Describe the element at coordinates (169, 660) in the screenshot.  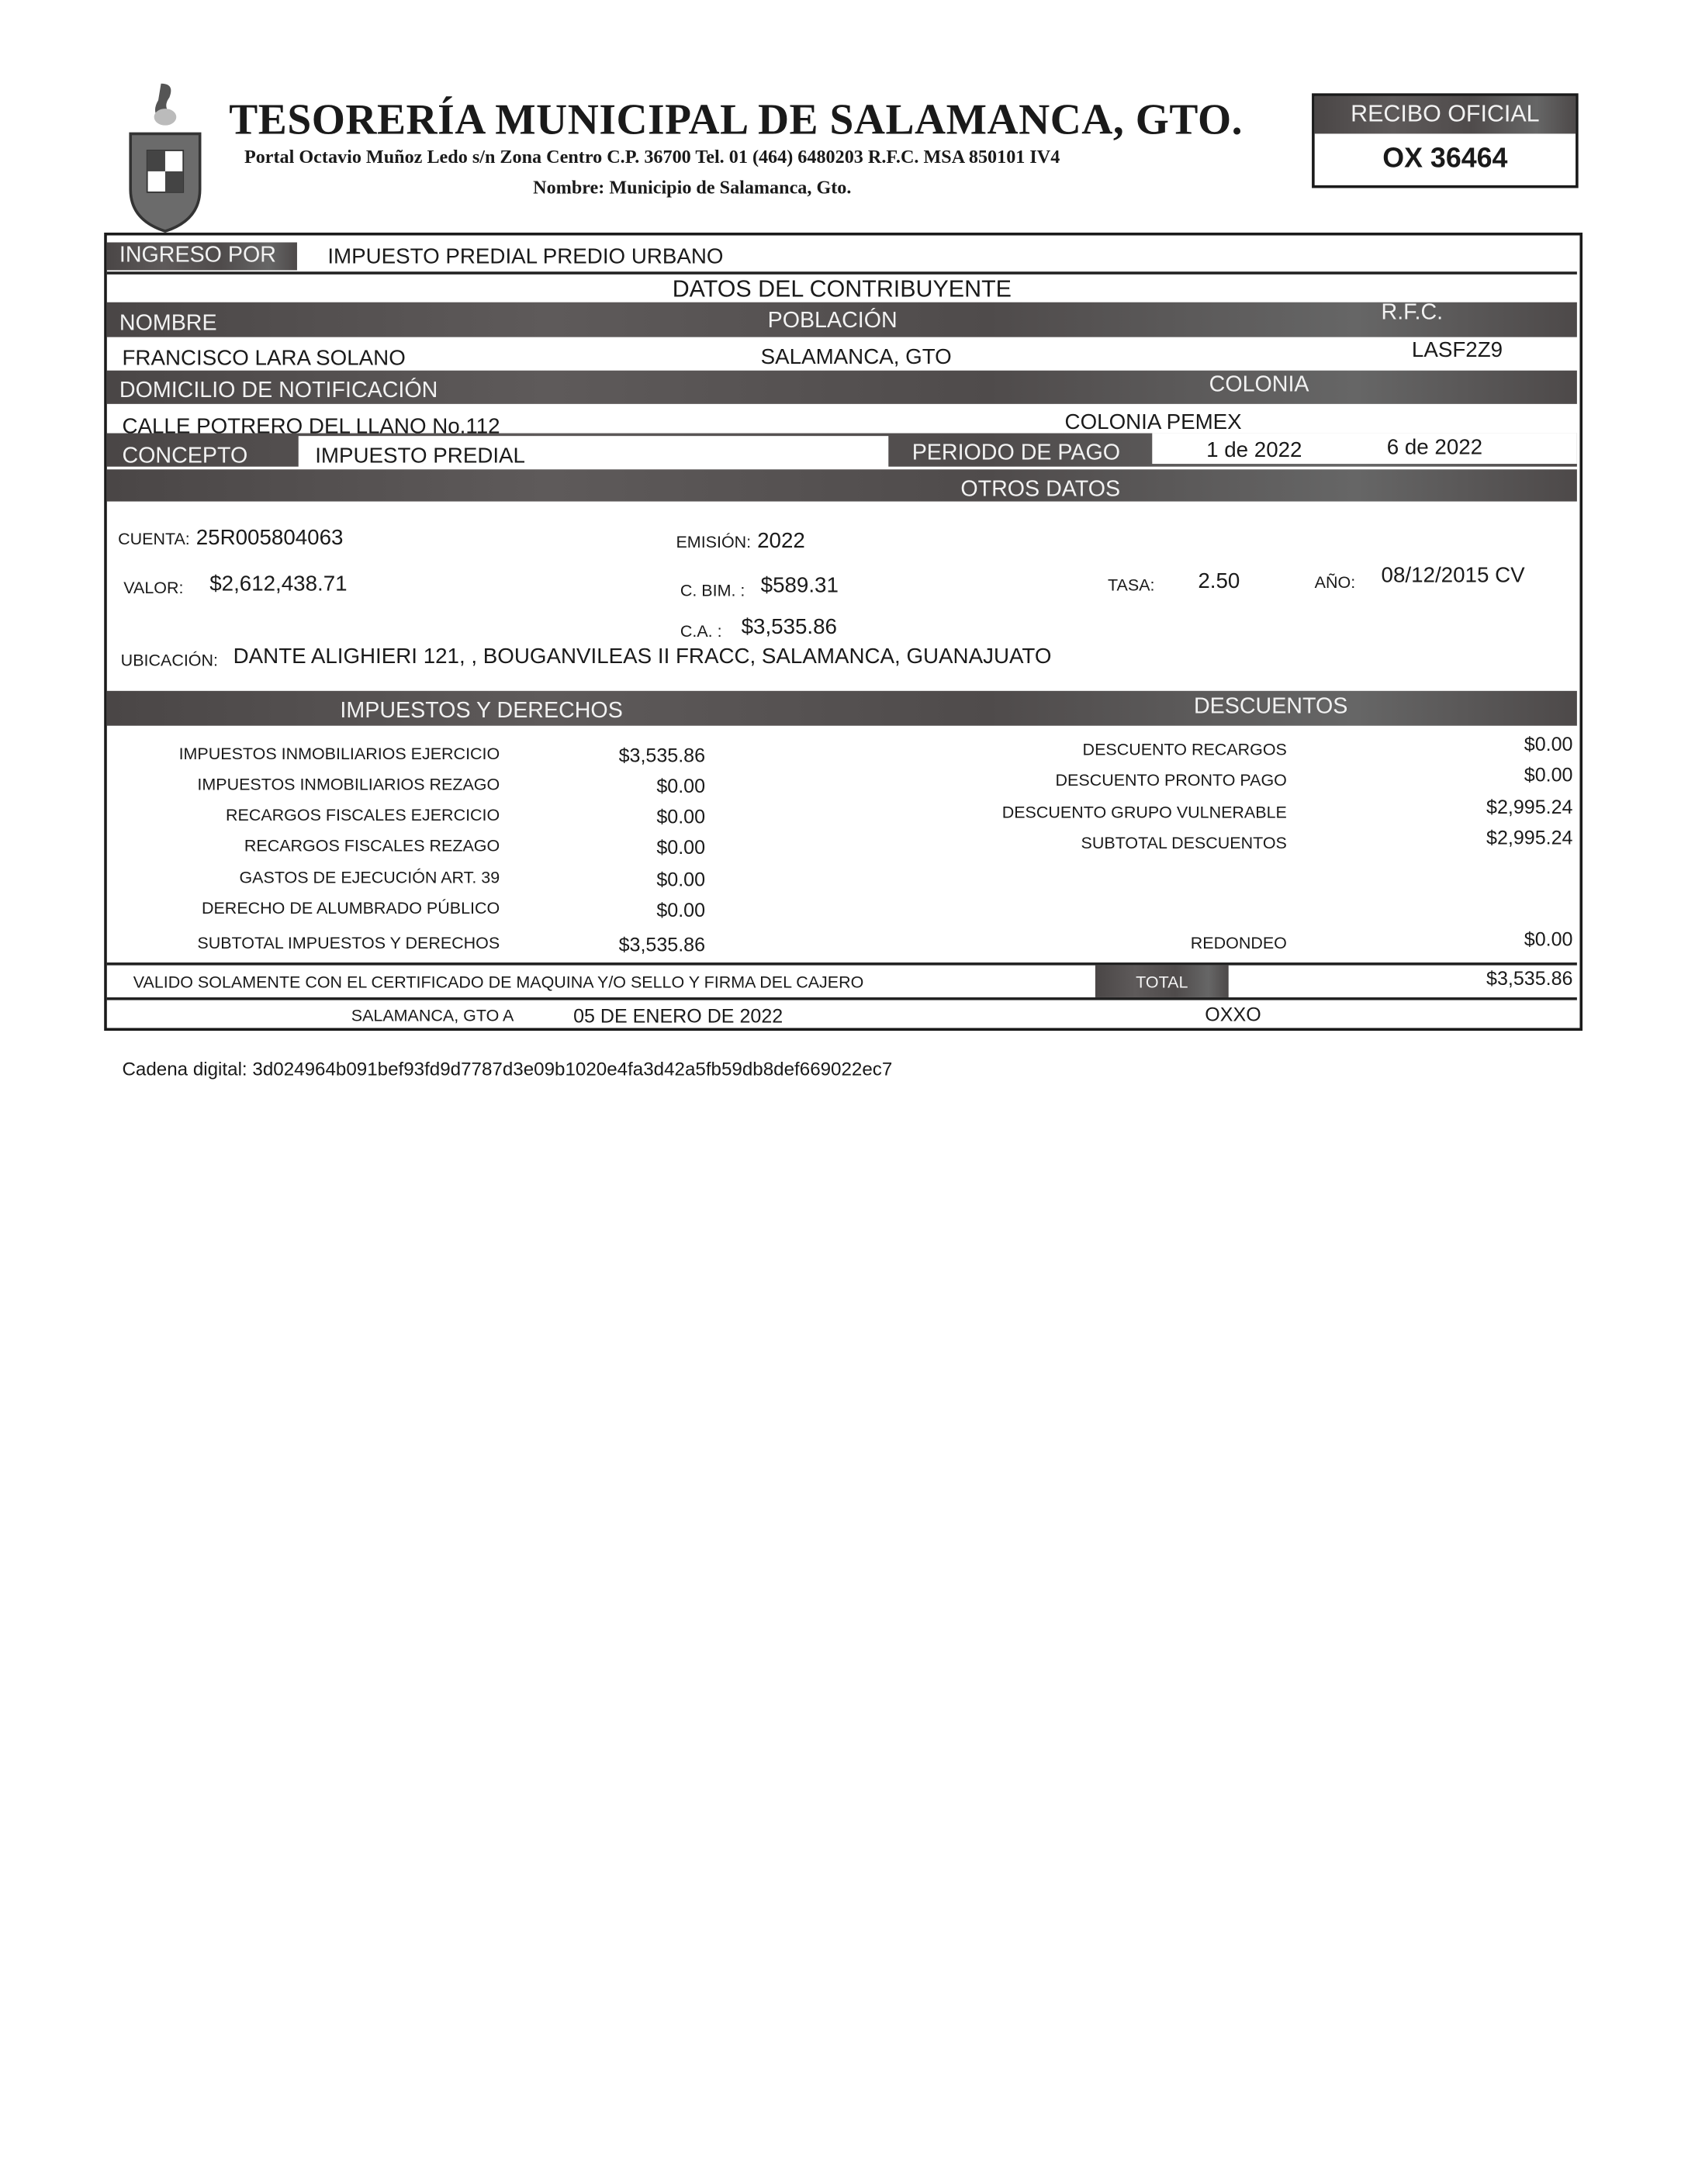
I see `ubicacion-label: UBICACIÓN:` at that location.